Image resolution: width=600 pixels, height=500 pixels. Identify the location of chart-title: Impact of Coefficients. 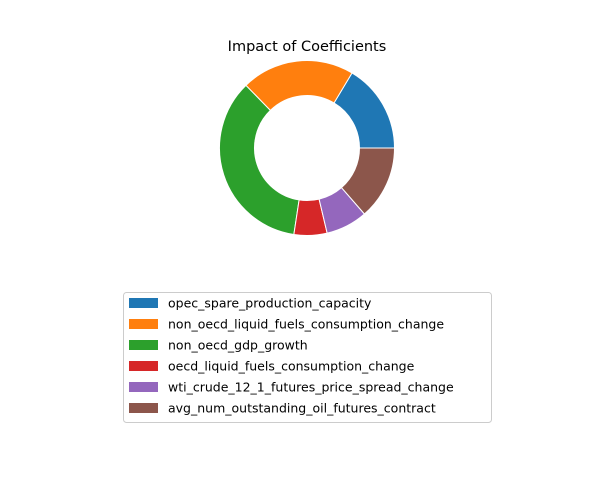
(307, 47).